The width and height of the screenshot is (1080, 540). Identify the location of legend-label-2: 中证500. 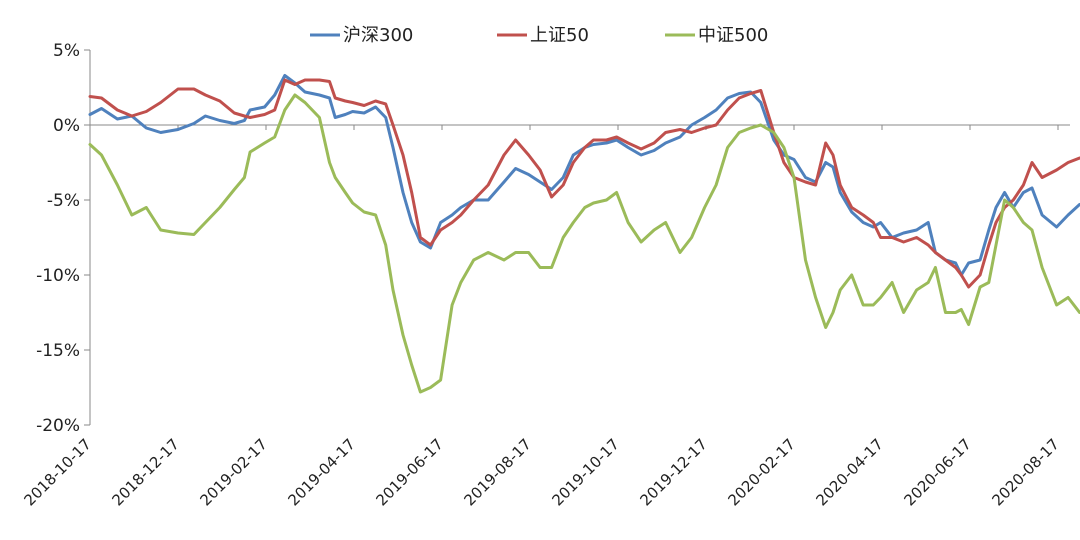
(733, 35).